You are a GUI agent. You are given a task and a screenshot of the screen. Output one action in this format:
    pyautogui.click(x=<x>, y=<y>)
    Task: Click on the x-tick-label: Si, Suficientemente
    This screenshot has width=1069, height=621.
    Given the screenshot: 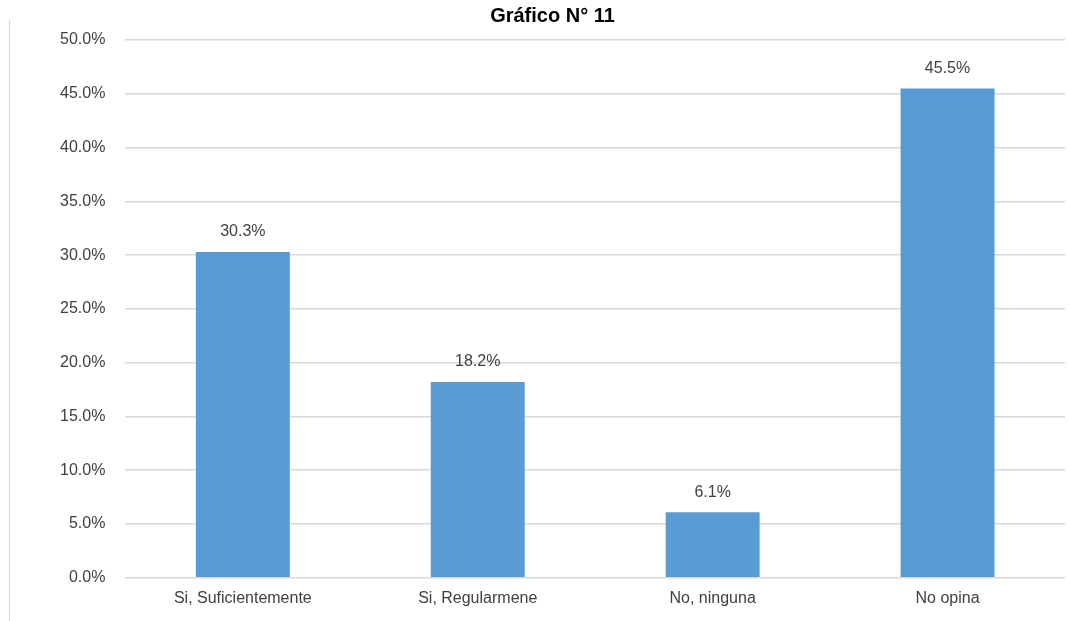 What is the action you would take?
    pyautogui.click(x=242, y=597)
    